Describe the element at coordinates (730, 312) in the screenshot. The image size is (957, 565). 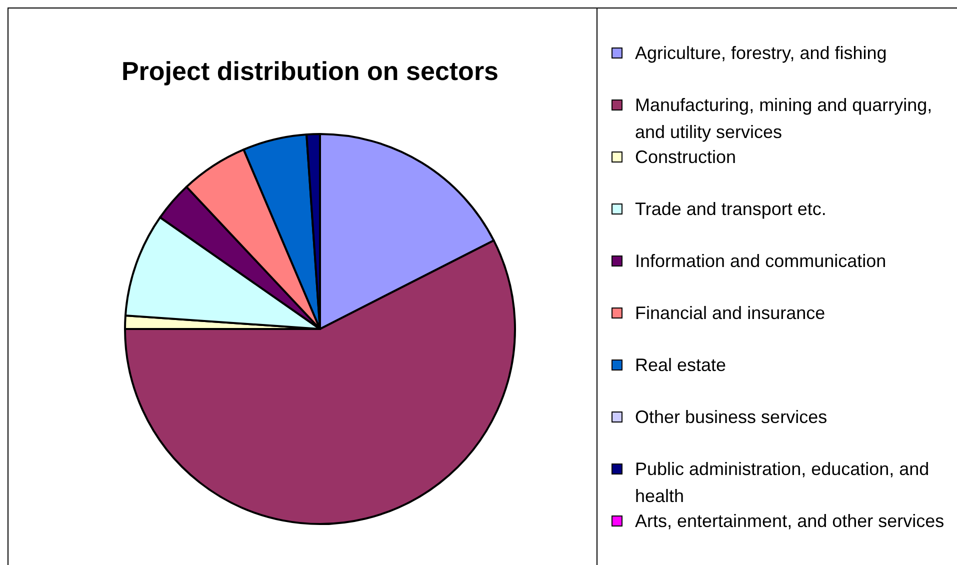
I see `legend-label: Financial and insurance` at that location.